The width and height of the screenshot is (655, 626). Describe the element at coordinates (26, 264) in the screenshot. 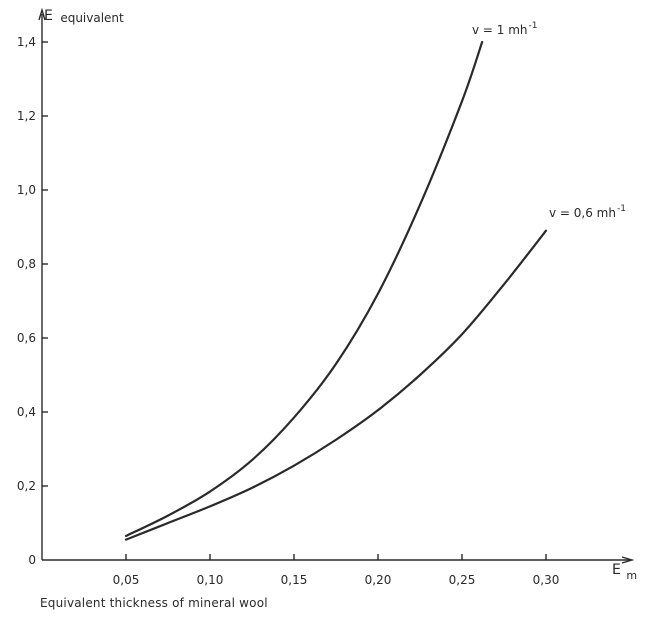

I see `y-tick-label: 0,8` at that location.